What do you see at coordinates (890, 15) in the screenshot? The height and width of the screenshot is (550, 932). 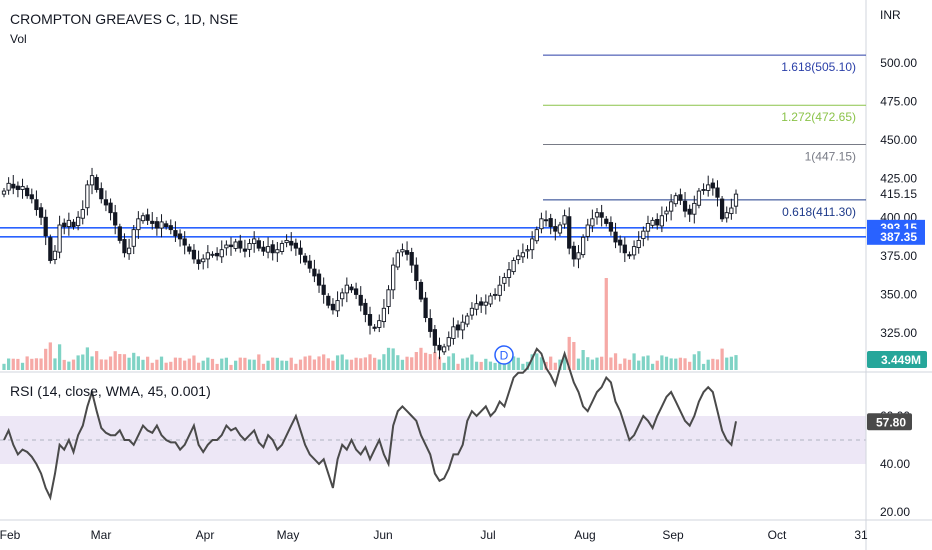 I see `currency-label: INR` at bounding box center [890, 15].